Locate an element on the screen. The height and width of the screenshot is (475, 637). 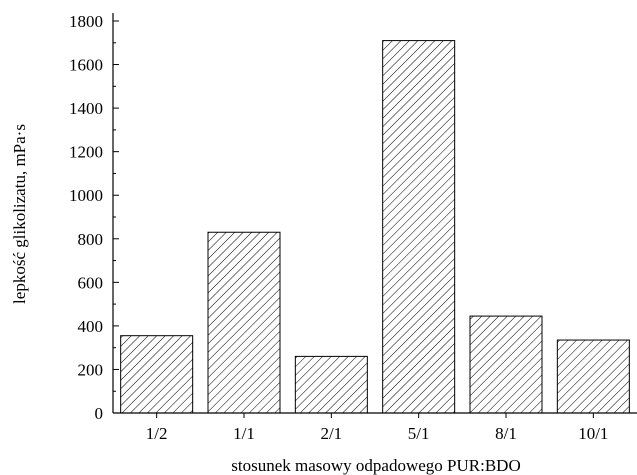
x-tick-label: 1/1 is located at coordinates (244, 433).